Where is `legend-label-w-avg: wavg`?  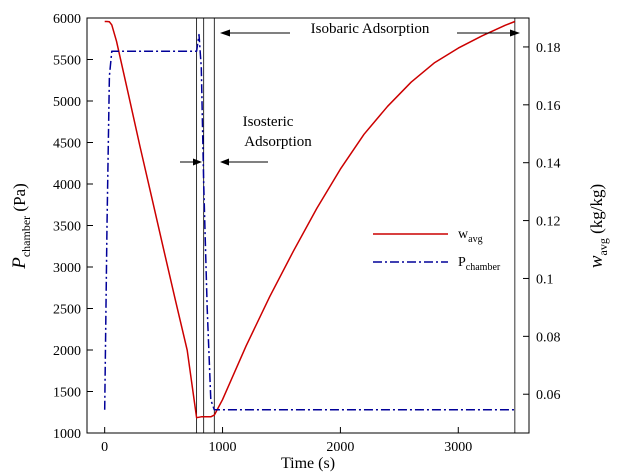
legend-label-w-avg: wavg is located at coordinates (470, 236).